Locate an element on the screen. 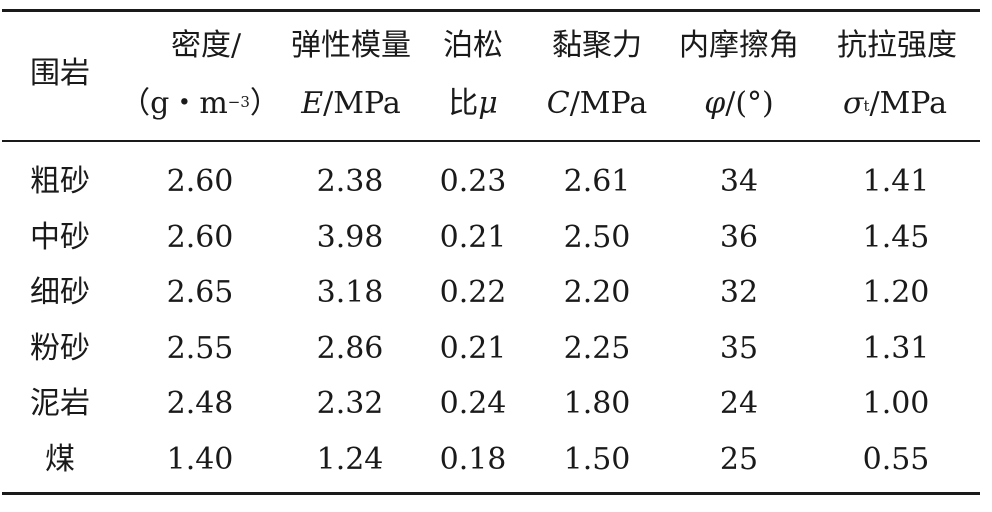 This screenshot has width=992, height=512. table-cell: 1.50 is located at coordinates (597, 459).